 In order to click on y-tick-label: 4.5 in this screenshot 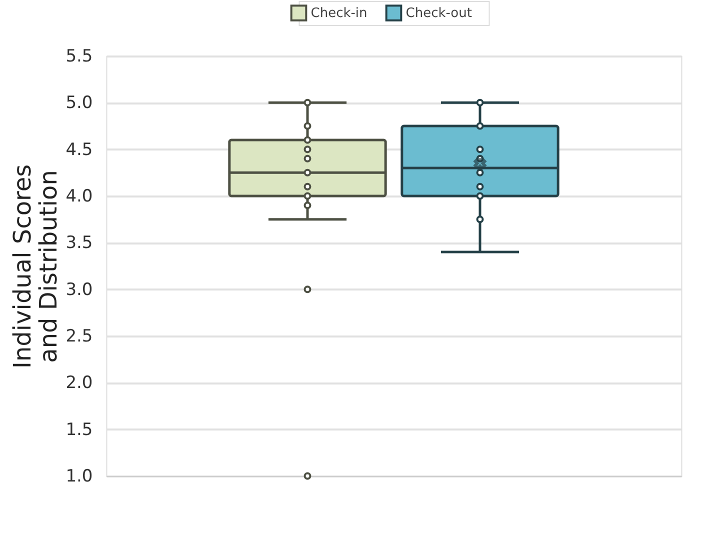, I will do `click(79, 150)`.